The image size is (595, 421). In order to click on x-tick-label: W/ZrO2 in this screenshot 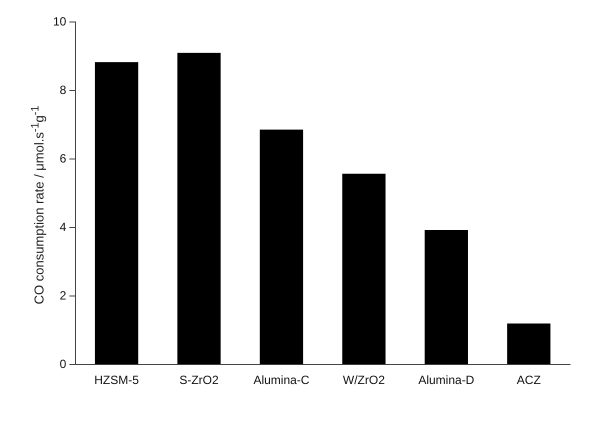, I will do `click(364, 380)`.